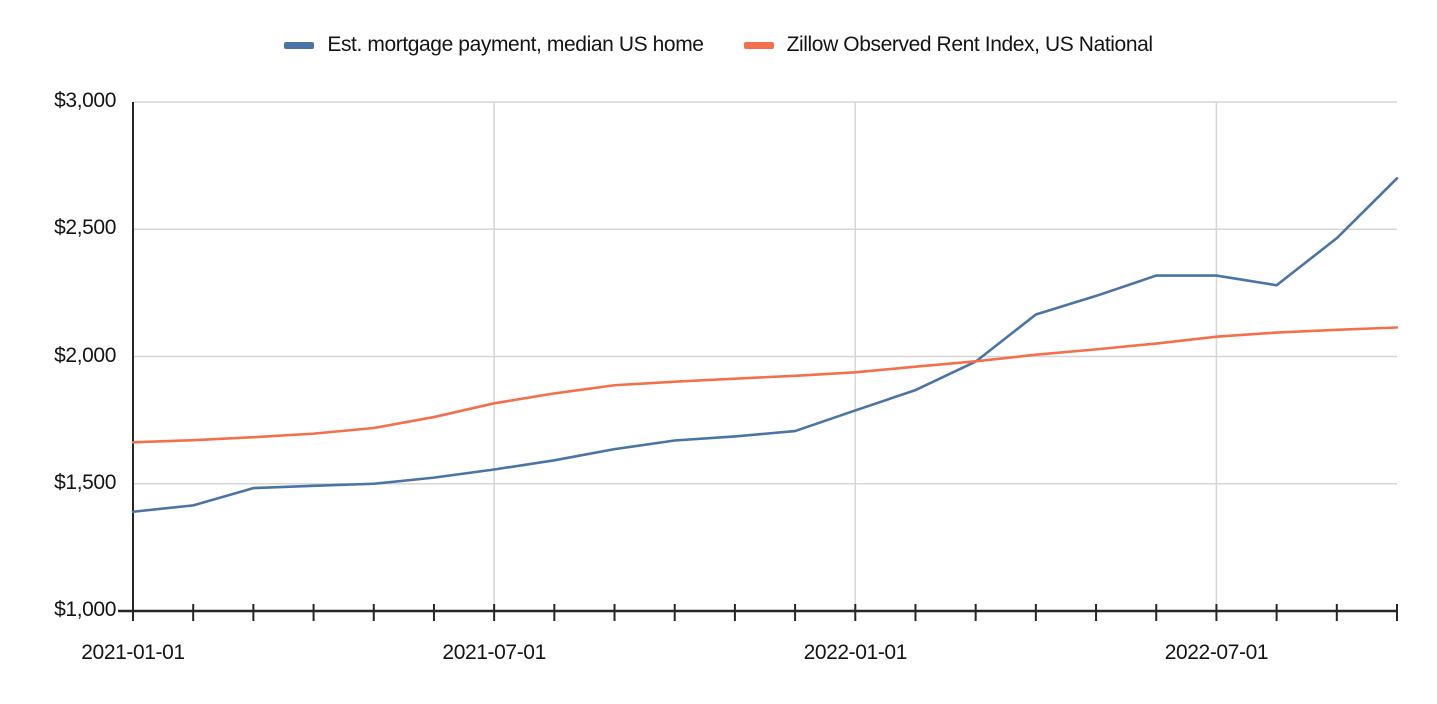 The height and width of the screenshot is (704, 1437). I want to click on mortgage-series-marker-icon, so click(299, 45).